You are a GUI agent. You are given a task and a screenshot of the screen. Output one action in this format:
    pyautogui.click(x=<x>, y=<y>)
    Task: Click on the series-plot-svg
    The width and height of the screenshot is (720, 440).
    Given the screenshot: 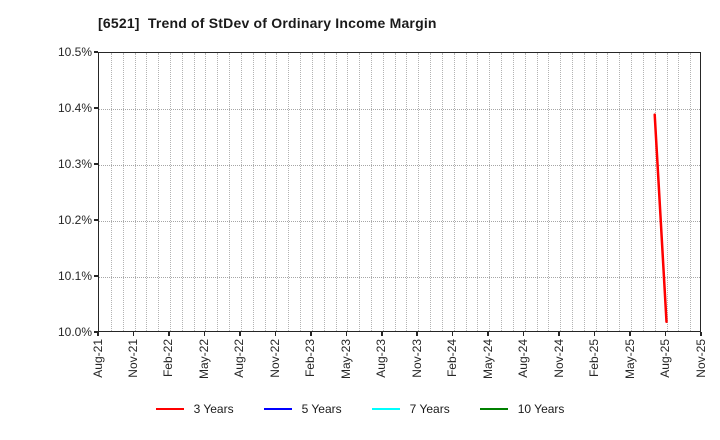 What is the action you would take?
    pyautogui.click(x=660, y=218)
    